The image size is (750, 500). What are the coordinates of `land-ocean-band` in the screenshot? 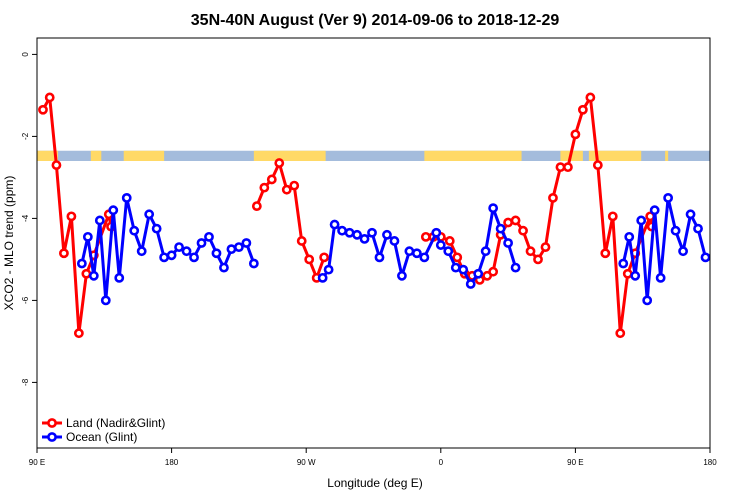 It's located at (373, 155).